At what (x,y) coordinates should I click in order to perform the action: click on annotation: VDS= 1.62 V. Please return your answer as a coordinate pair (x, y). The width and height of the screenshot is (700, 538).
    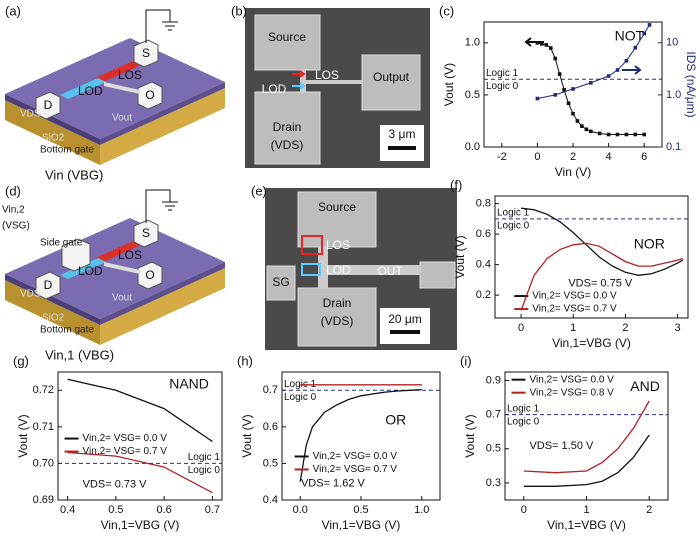
    Looking at the image, I should click on (333, 483).